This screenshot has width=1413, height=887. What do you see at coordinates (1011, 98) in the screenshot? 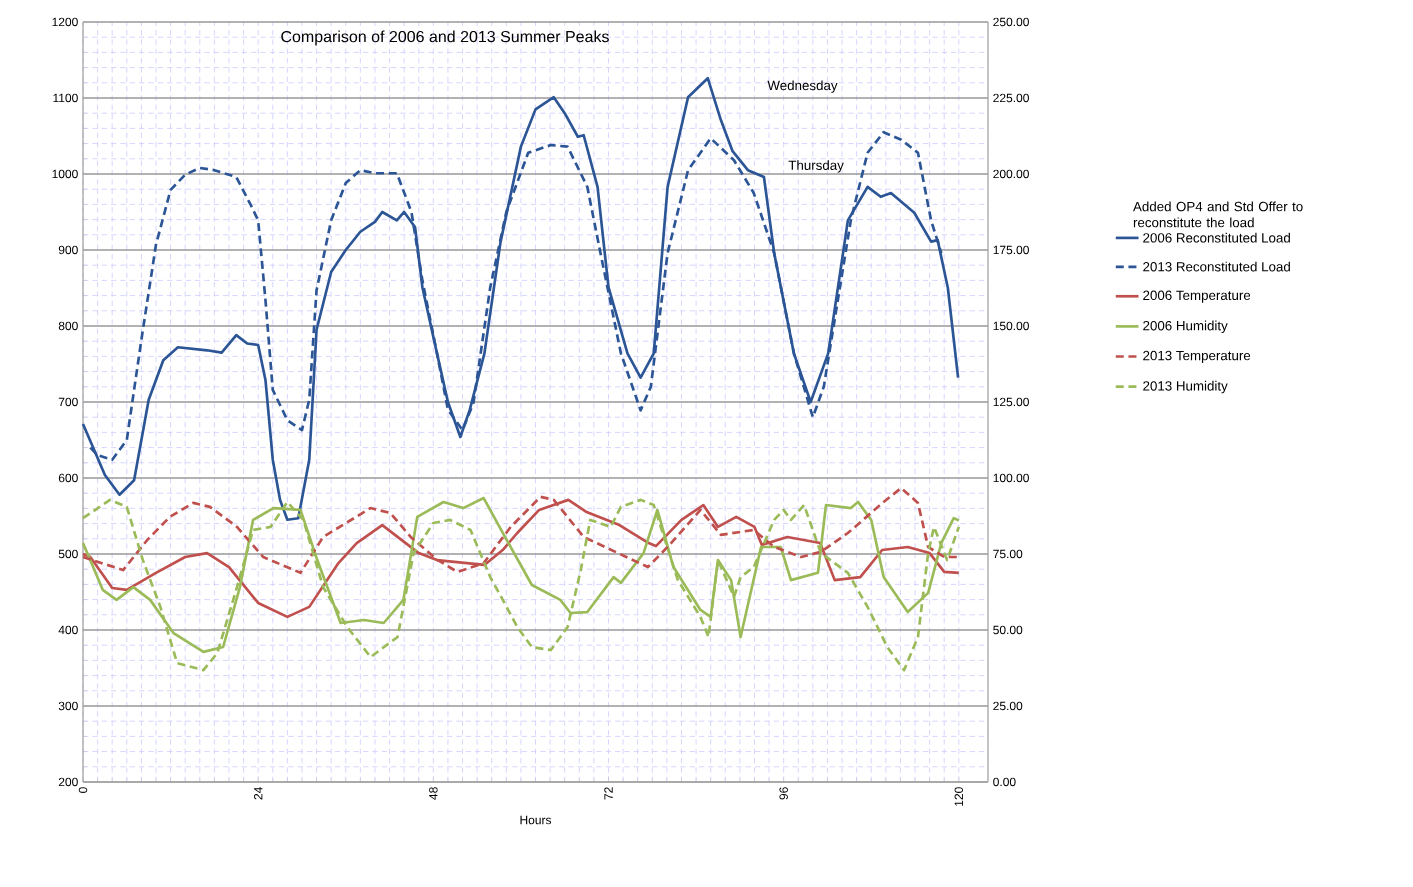
I see `y2-tick-label: 225.00` at bounding box center [1011, 98].